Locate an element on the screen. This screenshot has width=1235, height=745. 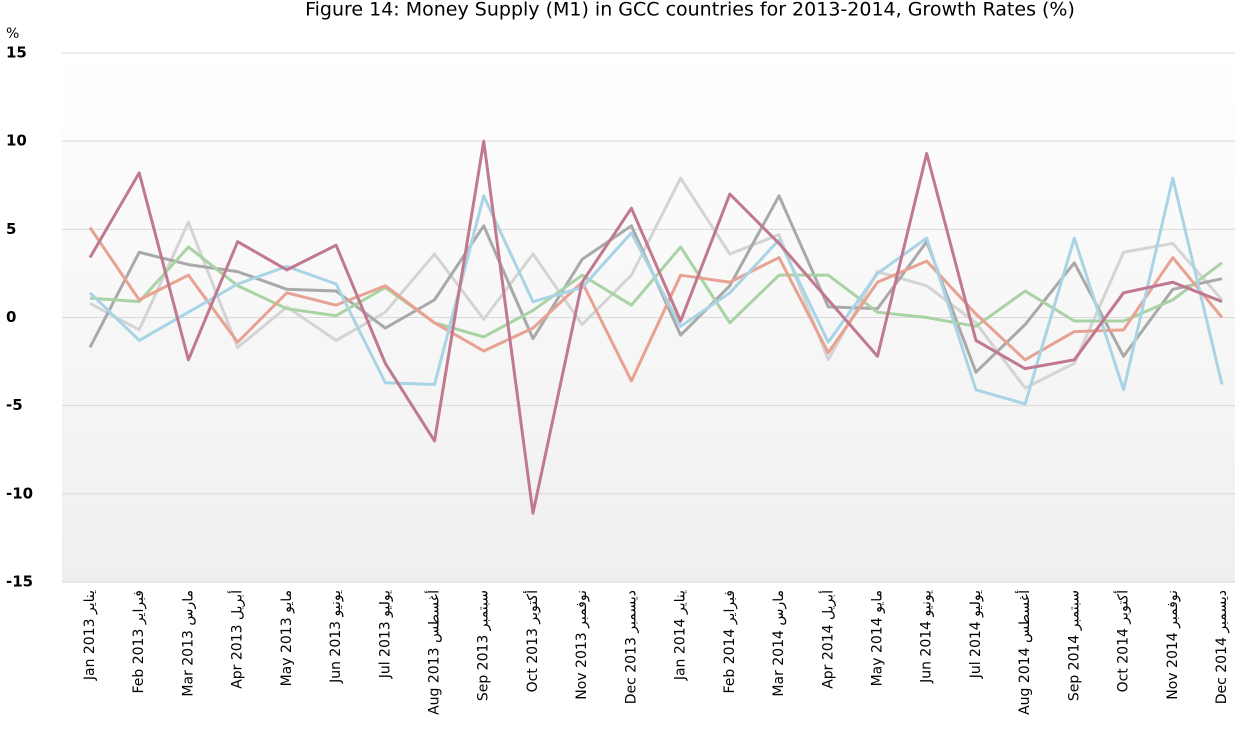
x-tick-label: Sep 2013 سبتمبر is located at coordinates (484, 645).